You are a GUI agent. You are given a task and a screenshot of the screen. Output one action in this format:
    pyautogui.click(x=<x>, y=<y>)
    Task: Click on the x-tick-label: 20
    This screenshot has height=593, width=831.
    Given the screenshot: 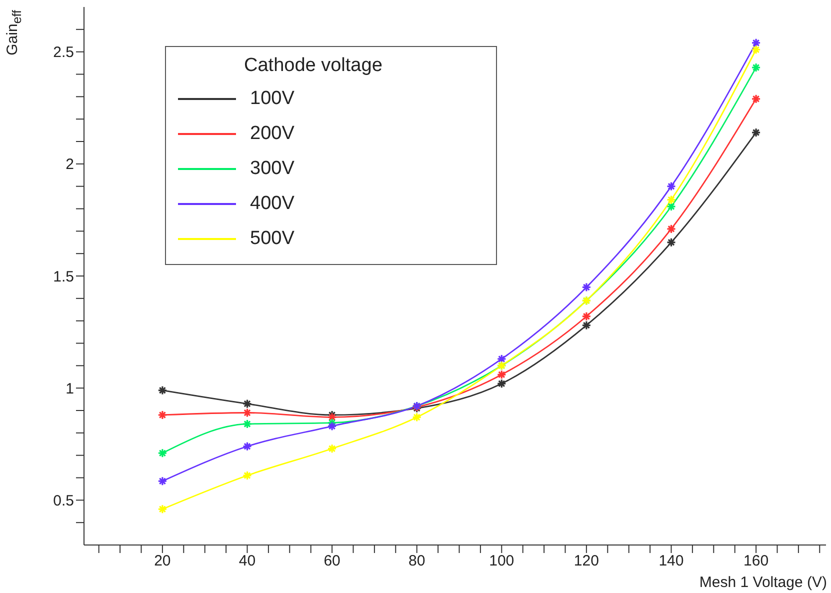 What is the action you would take?
    pyautogui.click(x=162, y=561)
    